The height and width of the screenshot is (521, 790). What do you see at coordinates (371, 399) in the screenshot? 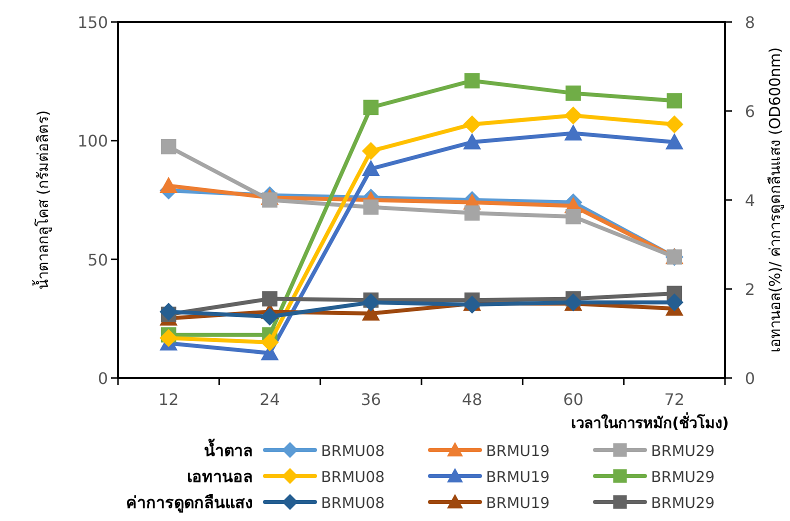
I see `x-tick-label: 36` at bounding box center [371, 399].